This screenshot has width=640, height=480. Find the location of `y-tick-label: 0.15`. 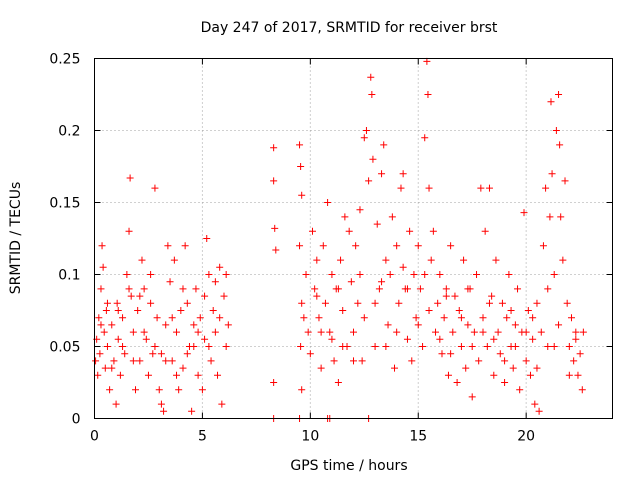

y-tick-label: 0.15 is located at coordinates (64, 204).